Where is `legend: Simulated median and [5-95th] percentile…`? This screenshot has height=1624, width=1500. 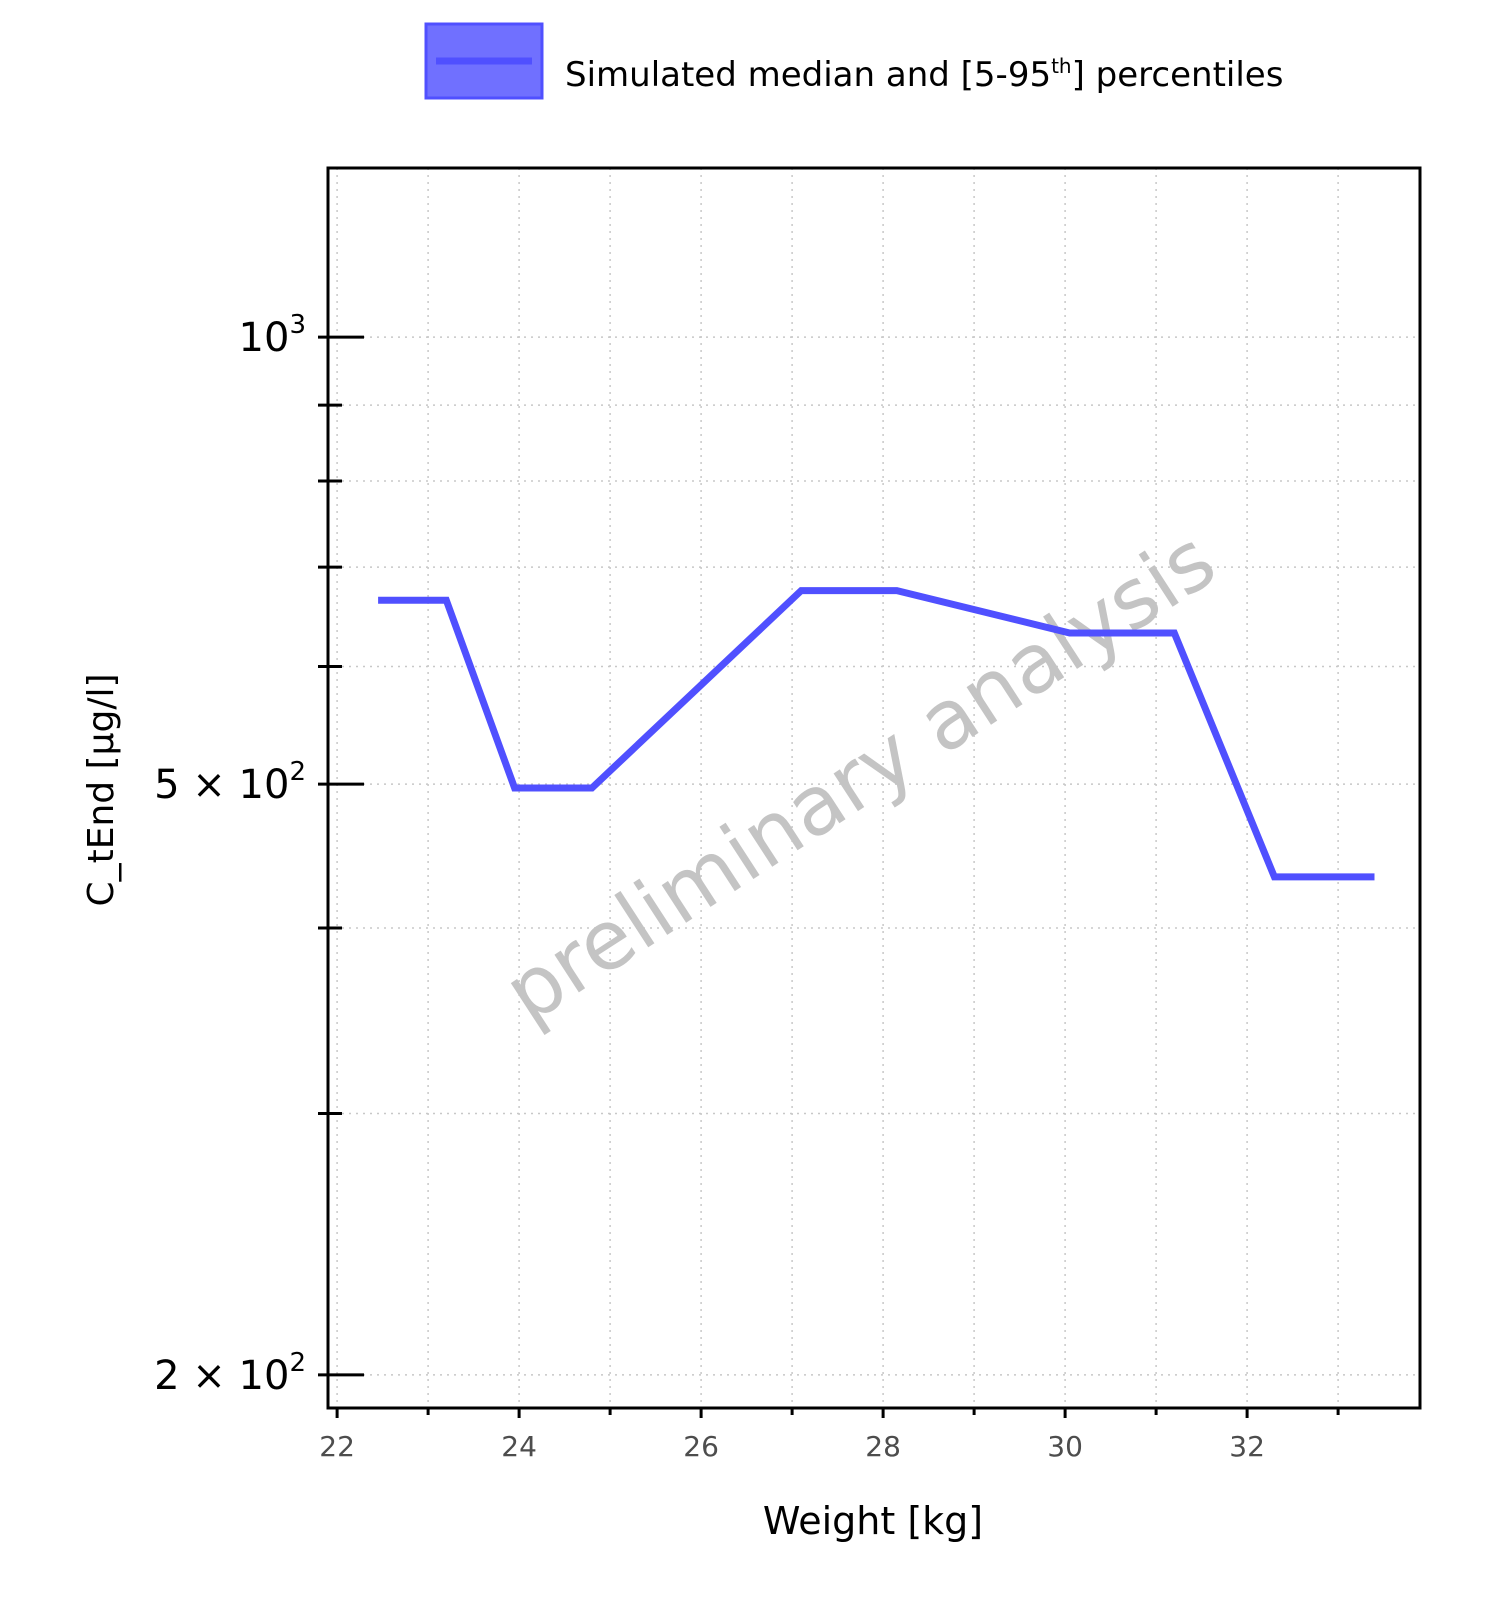 legend: Simulated median and [5-95th] percentile… is located at coordinates (853, 61).